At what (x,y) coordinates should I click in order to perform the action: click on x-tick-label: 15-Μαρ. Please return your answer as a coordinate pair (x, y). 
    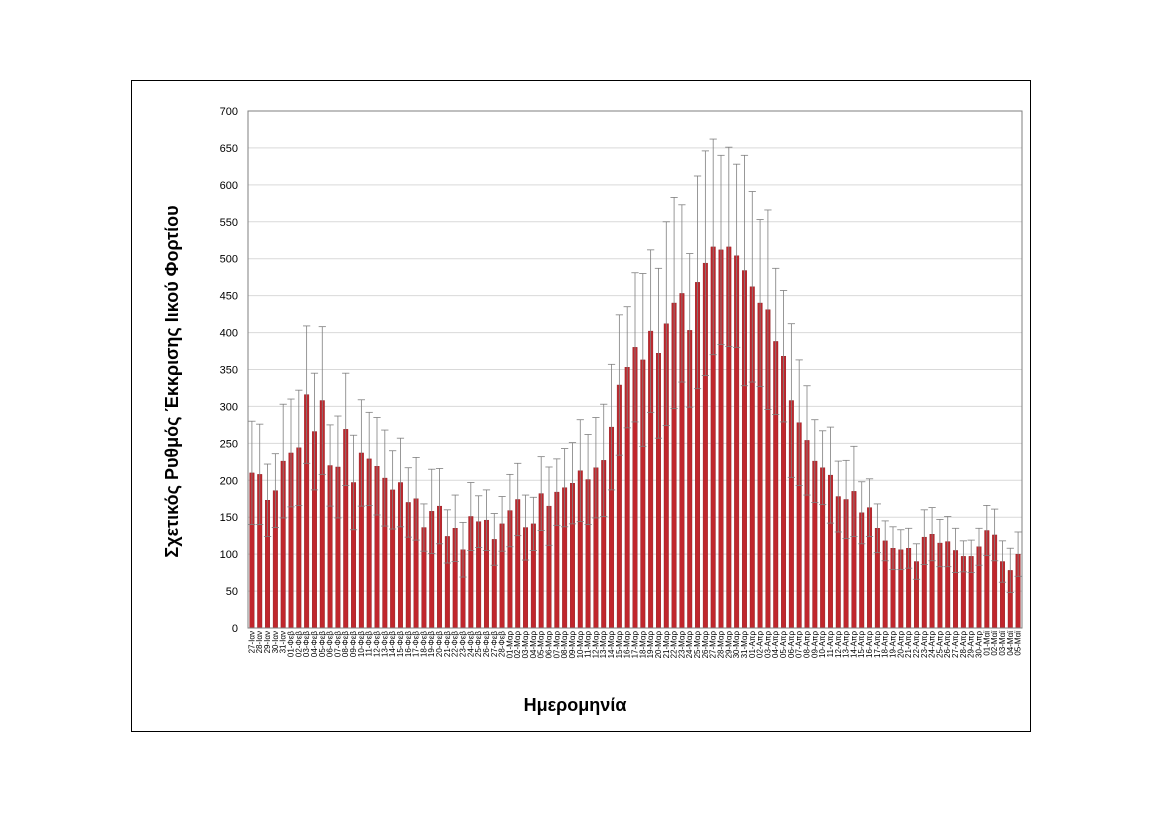
    Looking at the image, I should click on (619, 645).